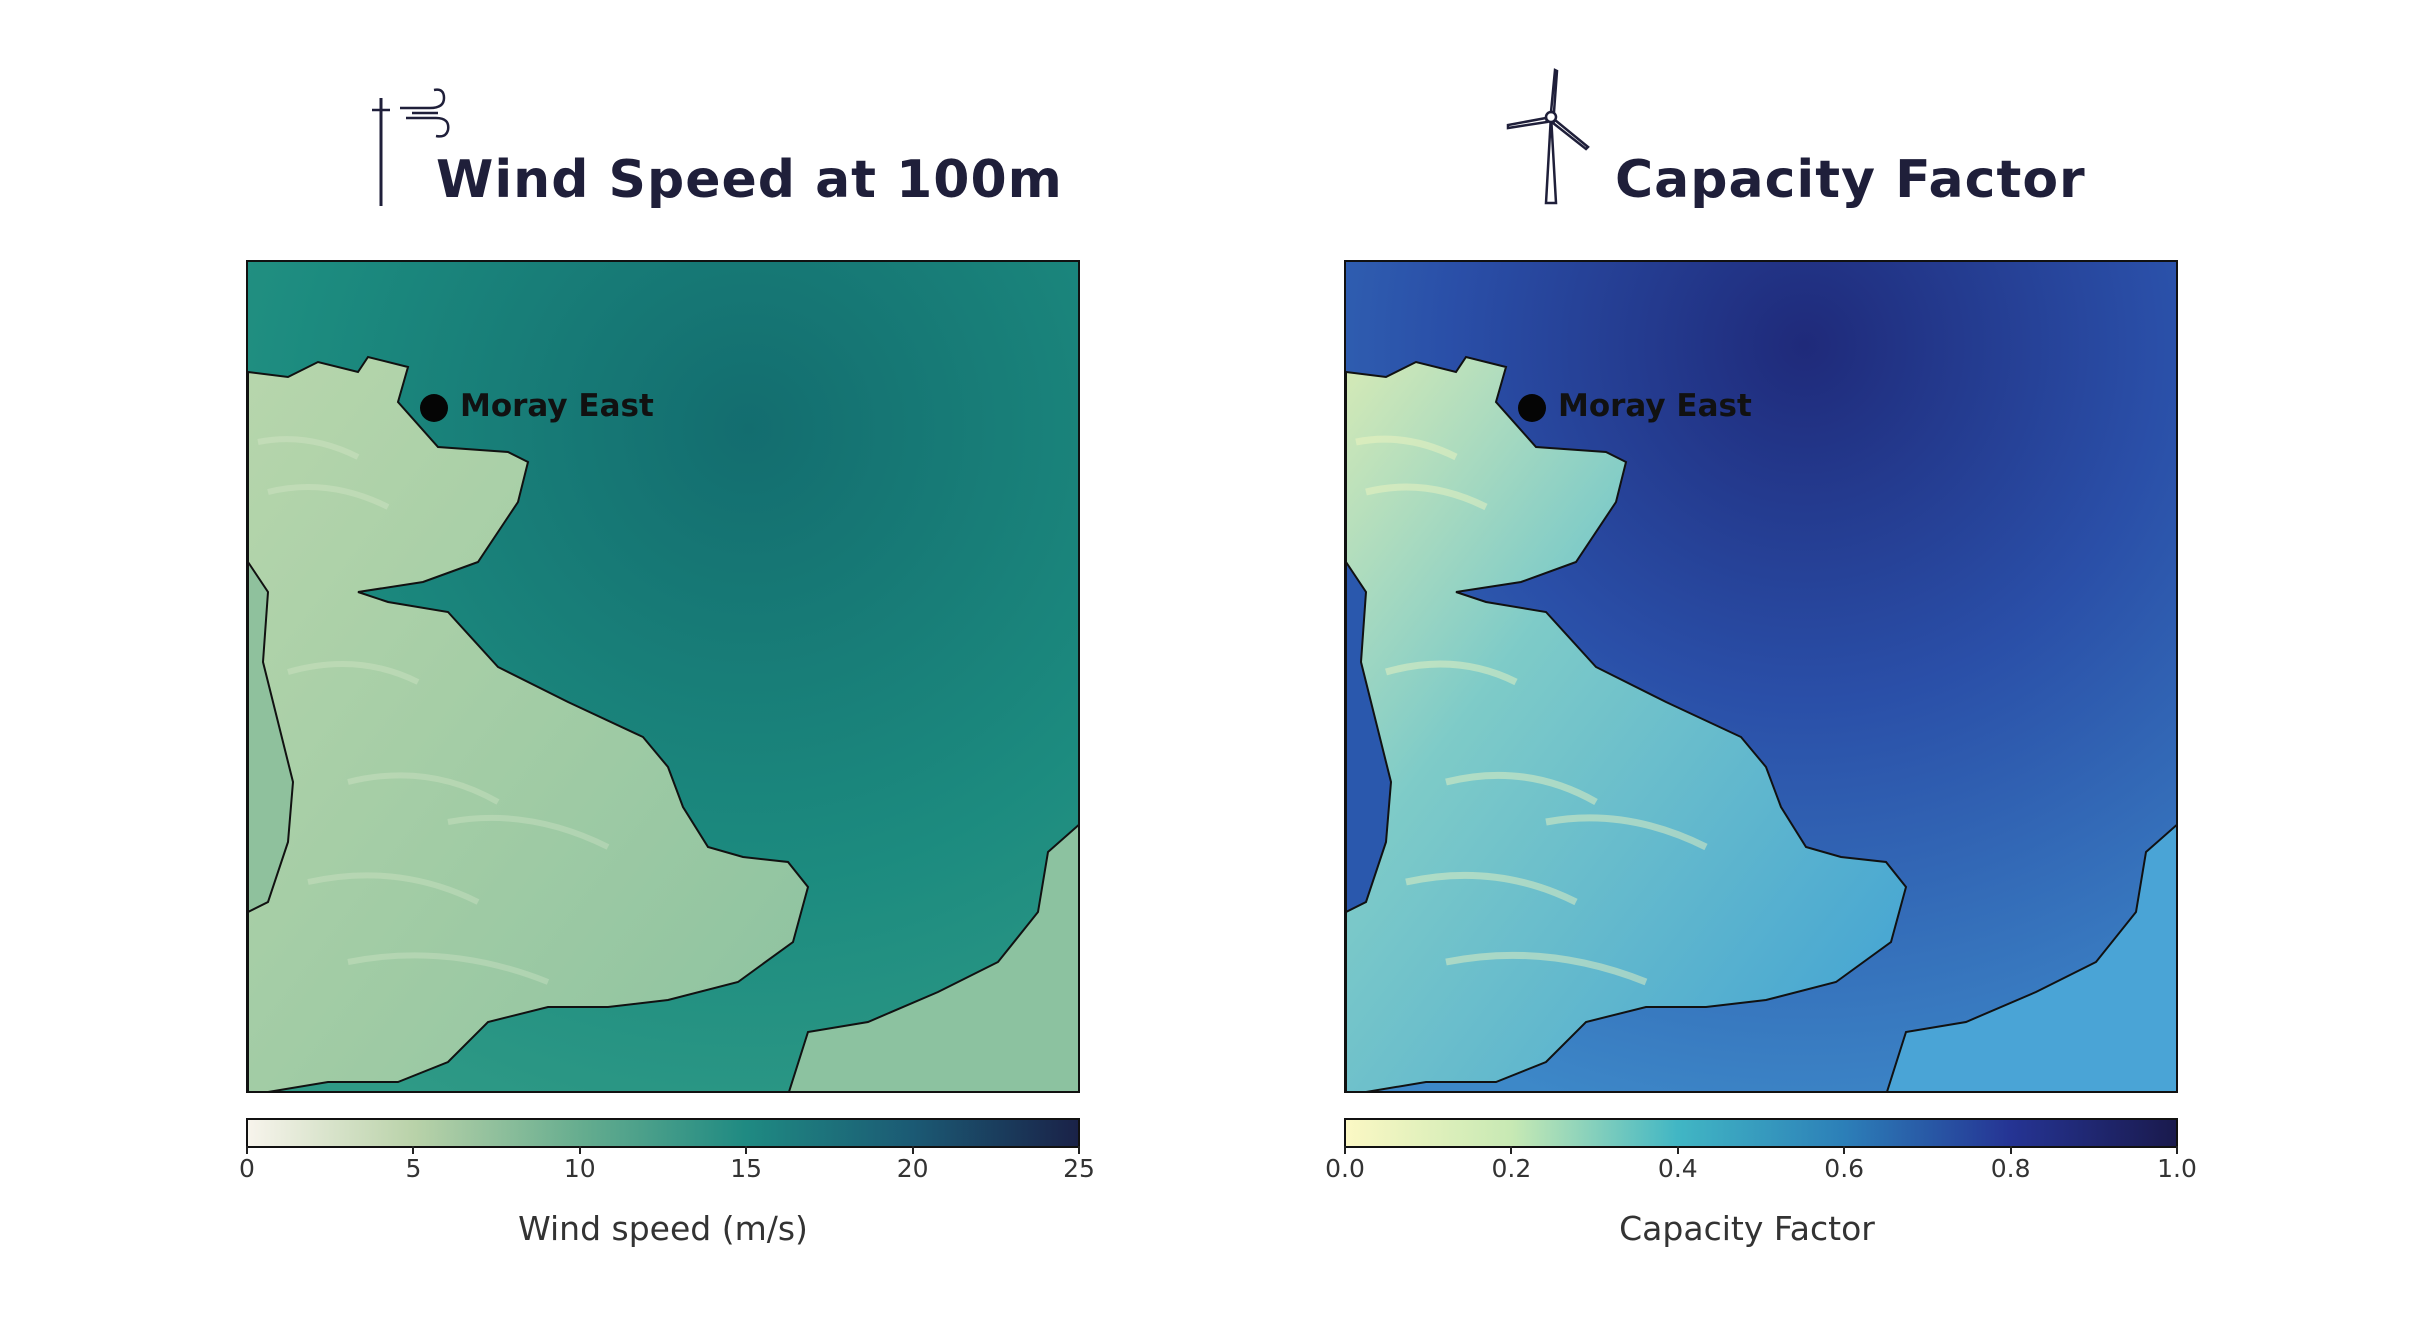  What do you see at coordinates (1677, 1168) in the screenshot?
I see `colorbar-tick-label: 0.4` at bounding box center [1677, 1168].